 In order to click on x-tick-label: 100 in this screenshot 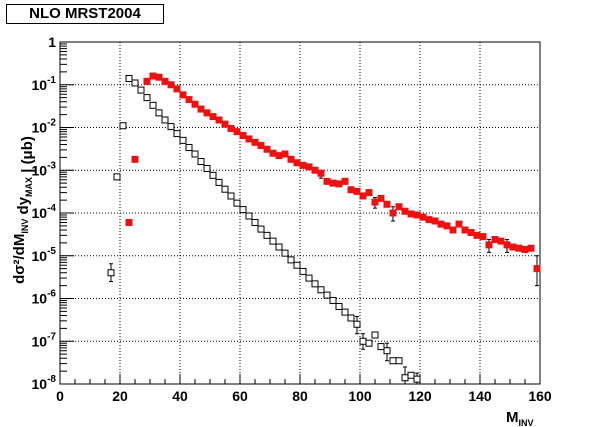, I will do `click(360, 396)`.